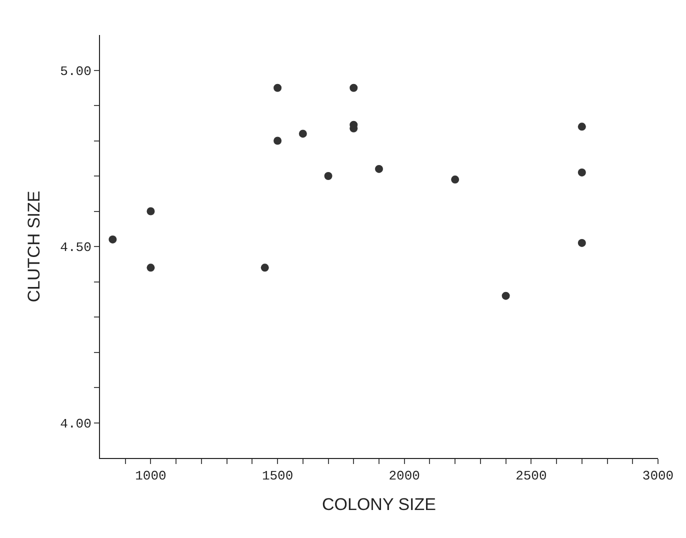 This screenshot has width=686, height=538. What do you see at coordinates (76, 248) in the screenshot?
I see `y-tick-label: 4.50` at bounding box center [76, 248].